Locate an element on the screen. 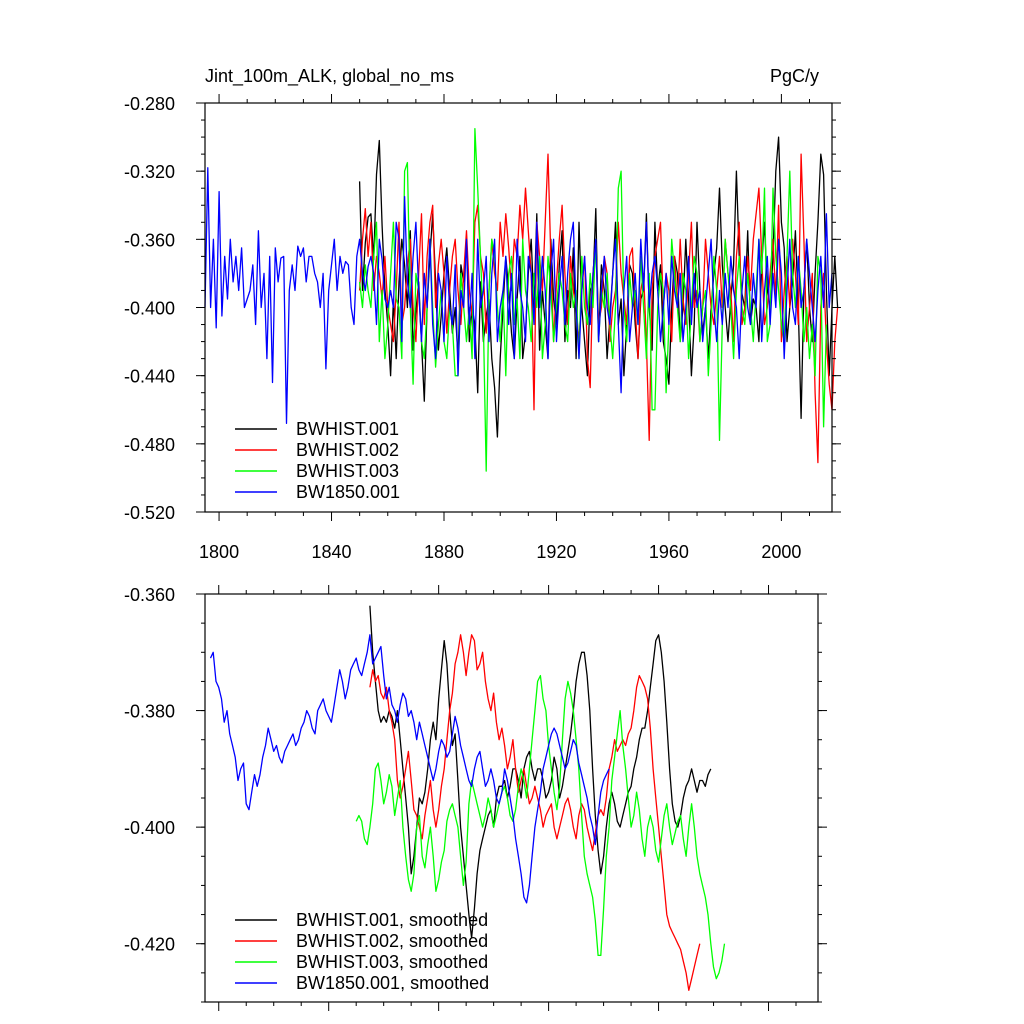  top-panel-units: PgC/y is located at coordinates (794, 76).